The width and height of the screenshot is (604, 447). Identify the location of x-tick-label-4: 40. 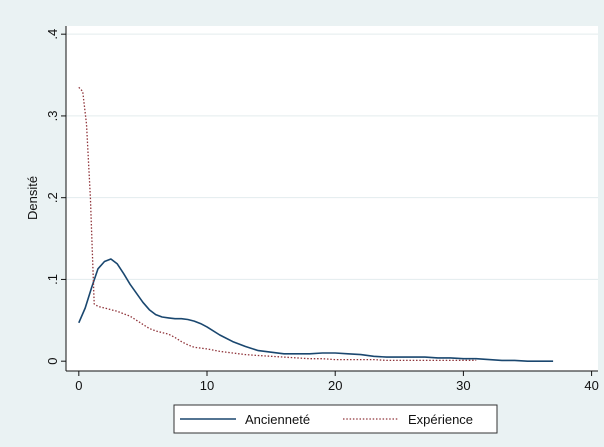
(591, 385).